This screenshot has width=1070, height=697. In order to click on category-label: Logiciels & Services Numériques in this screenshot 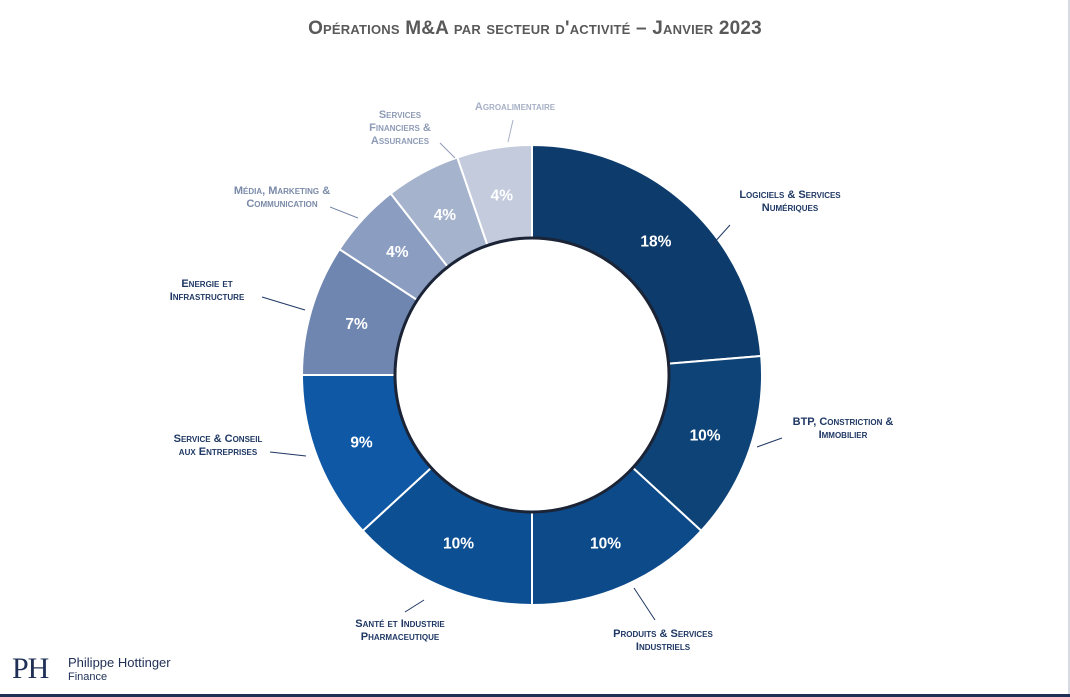, I will do `click(790, 201)`.